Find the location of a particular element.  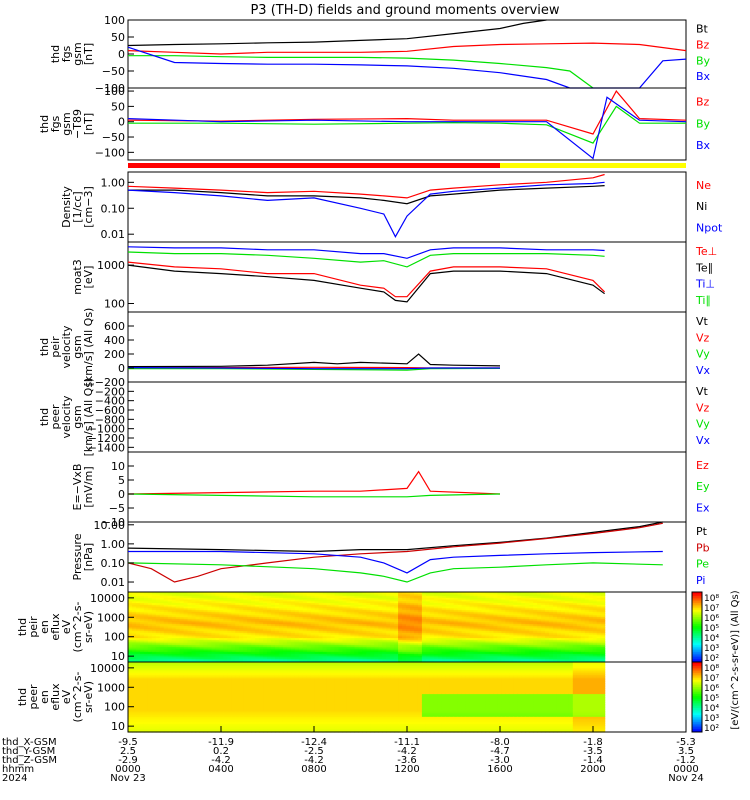

legend-entry: Pi is located at coordinates (700, 580).